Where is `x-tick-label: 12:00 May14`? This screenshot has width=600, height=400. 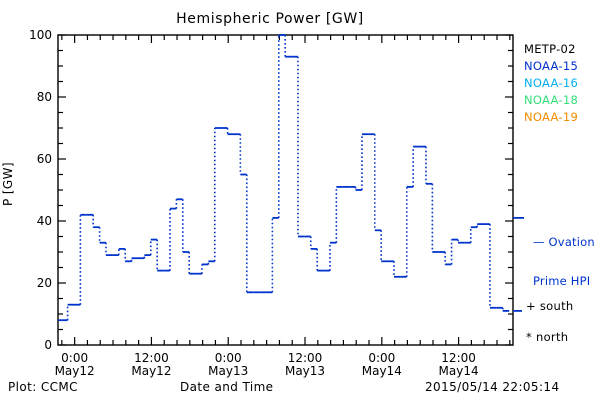
x-tick-label: 12:00 May14 is located at coordinates (459, 365).